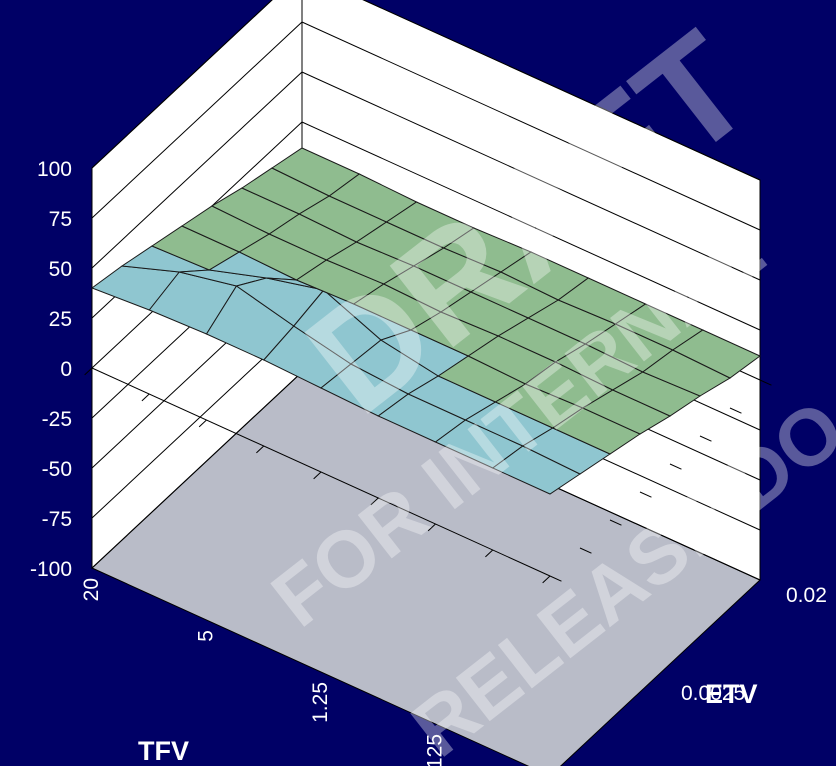 Image resolution: width=836 pixels, height=766 pixels. Describe the element at coordinates (60, 269) in the screenshot. I see `z-tick-label: 50` at that location.